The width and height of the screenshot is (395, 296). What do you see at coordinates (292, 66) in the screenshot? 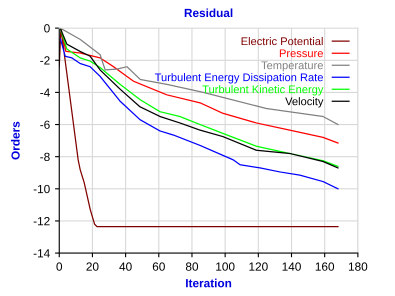
I see `legend-label: Temperature` at bounding box center [292, 66].